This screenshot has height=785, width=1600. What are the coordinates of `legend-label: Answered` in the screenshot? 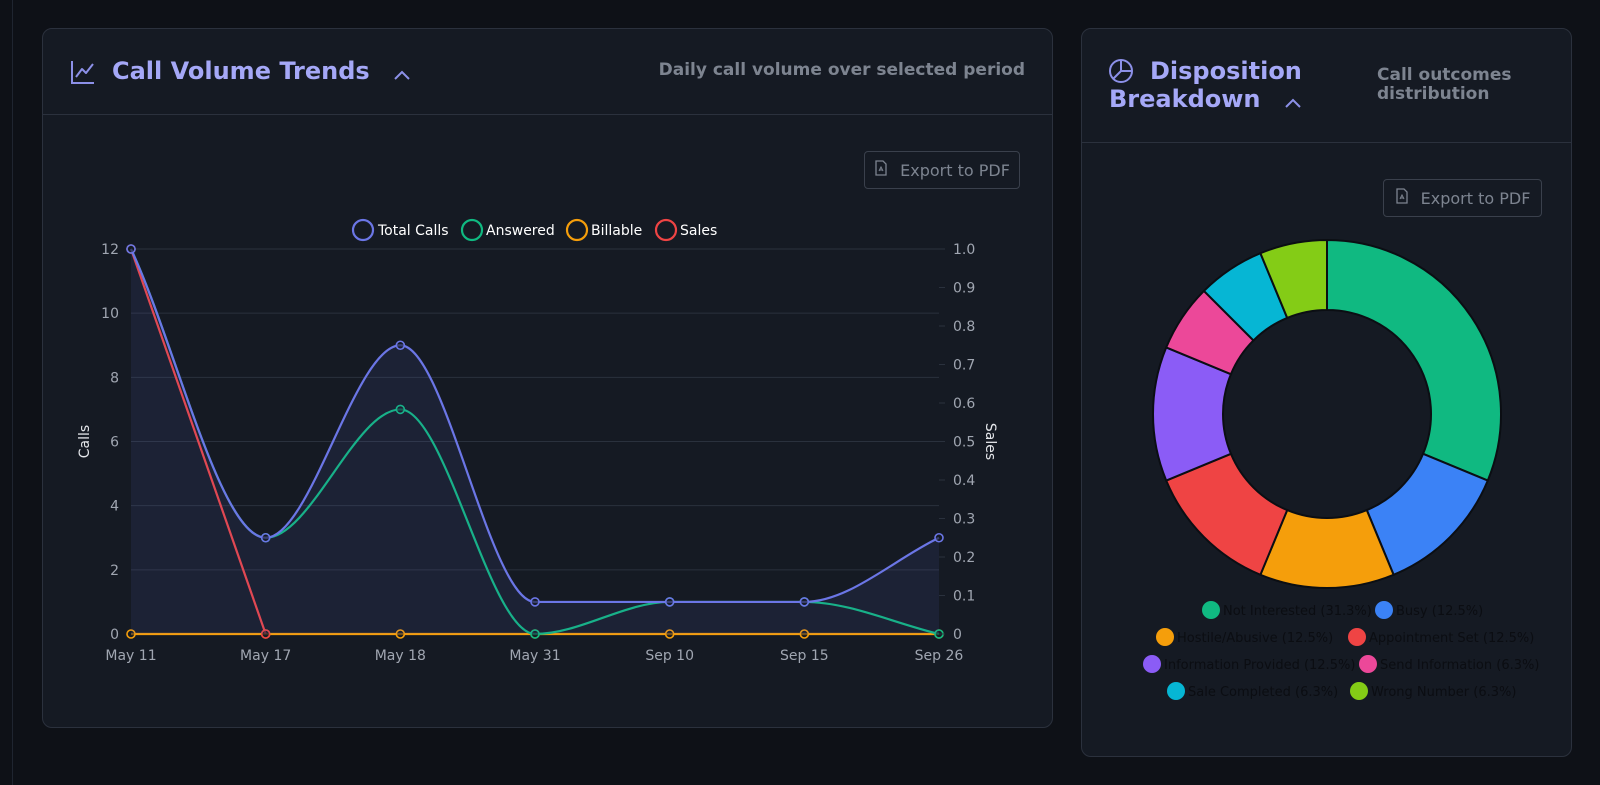 It's located at (520, 231).